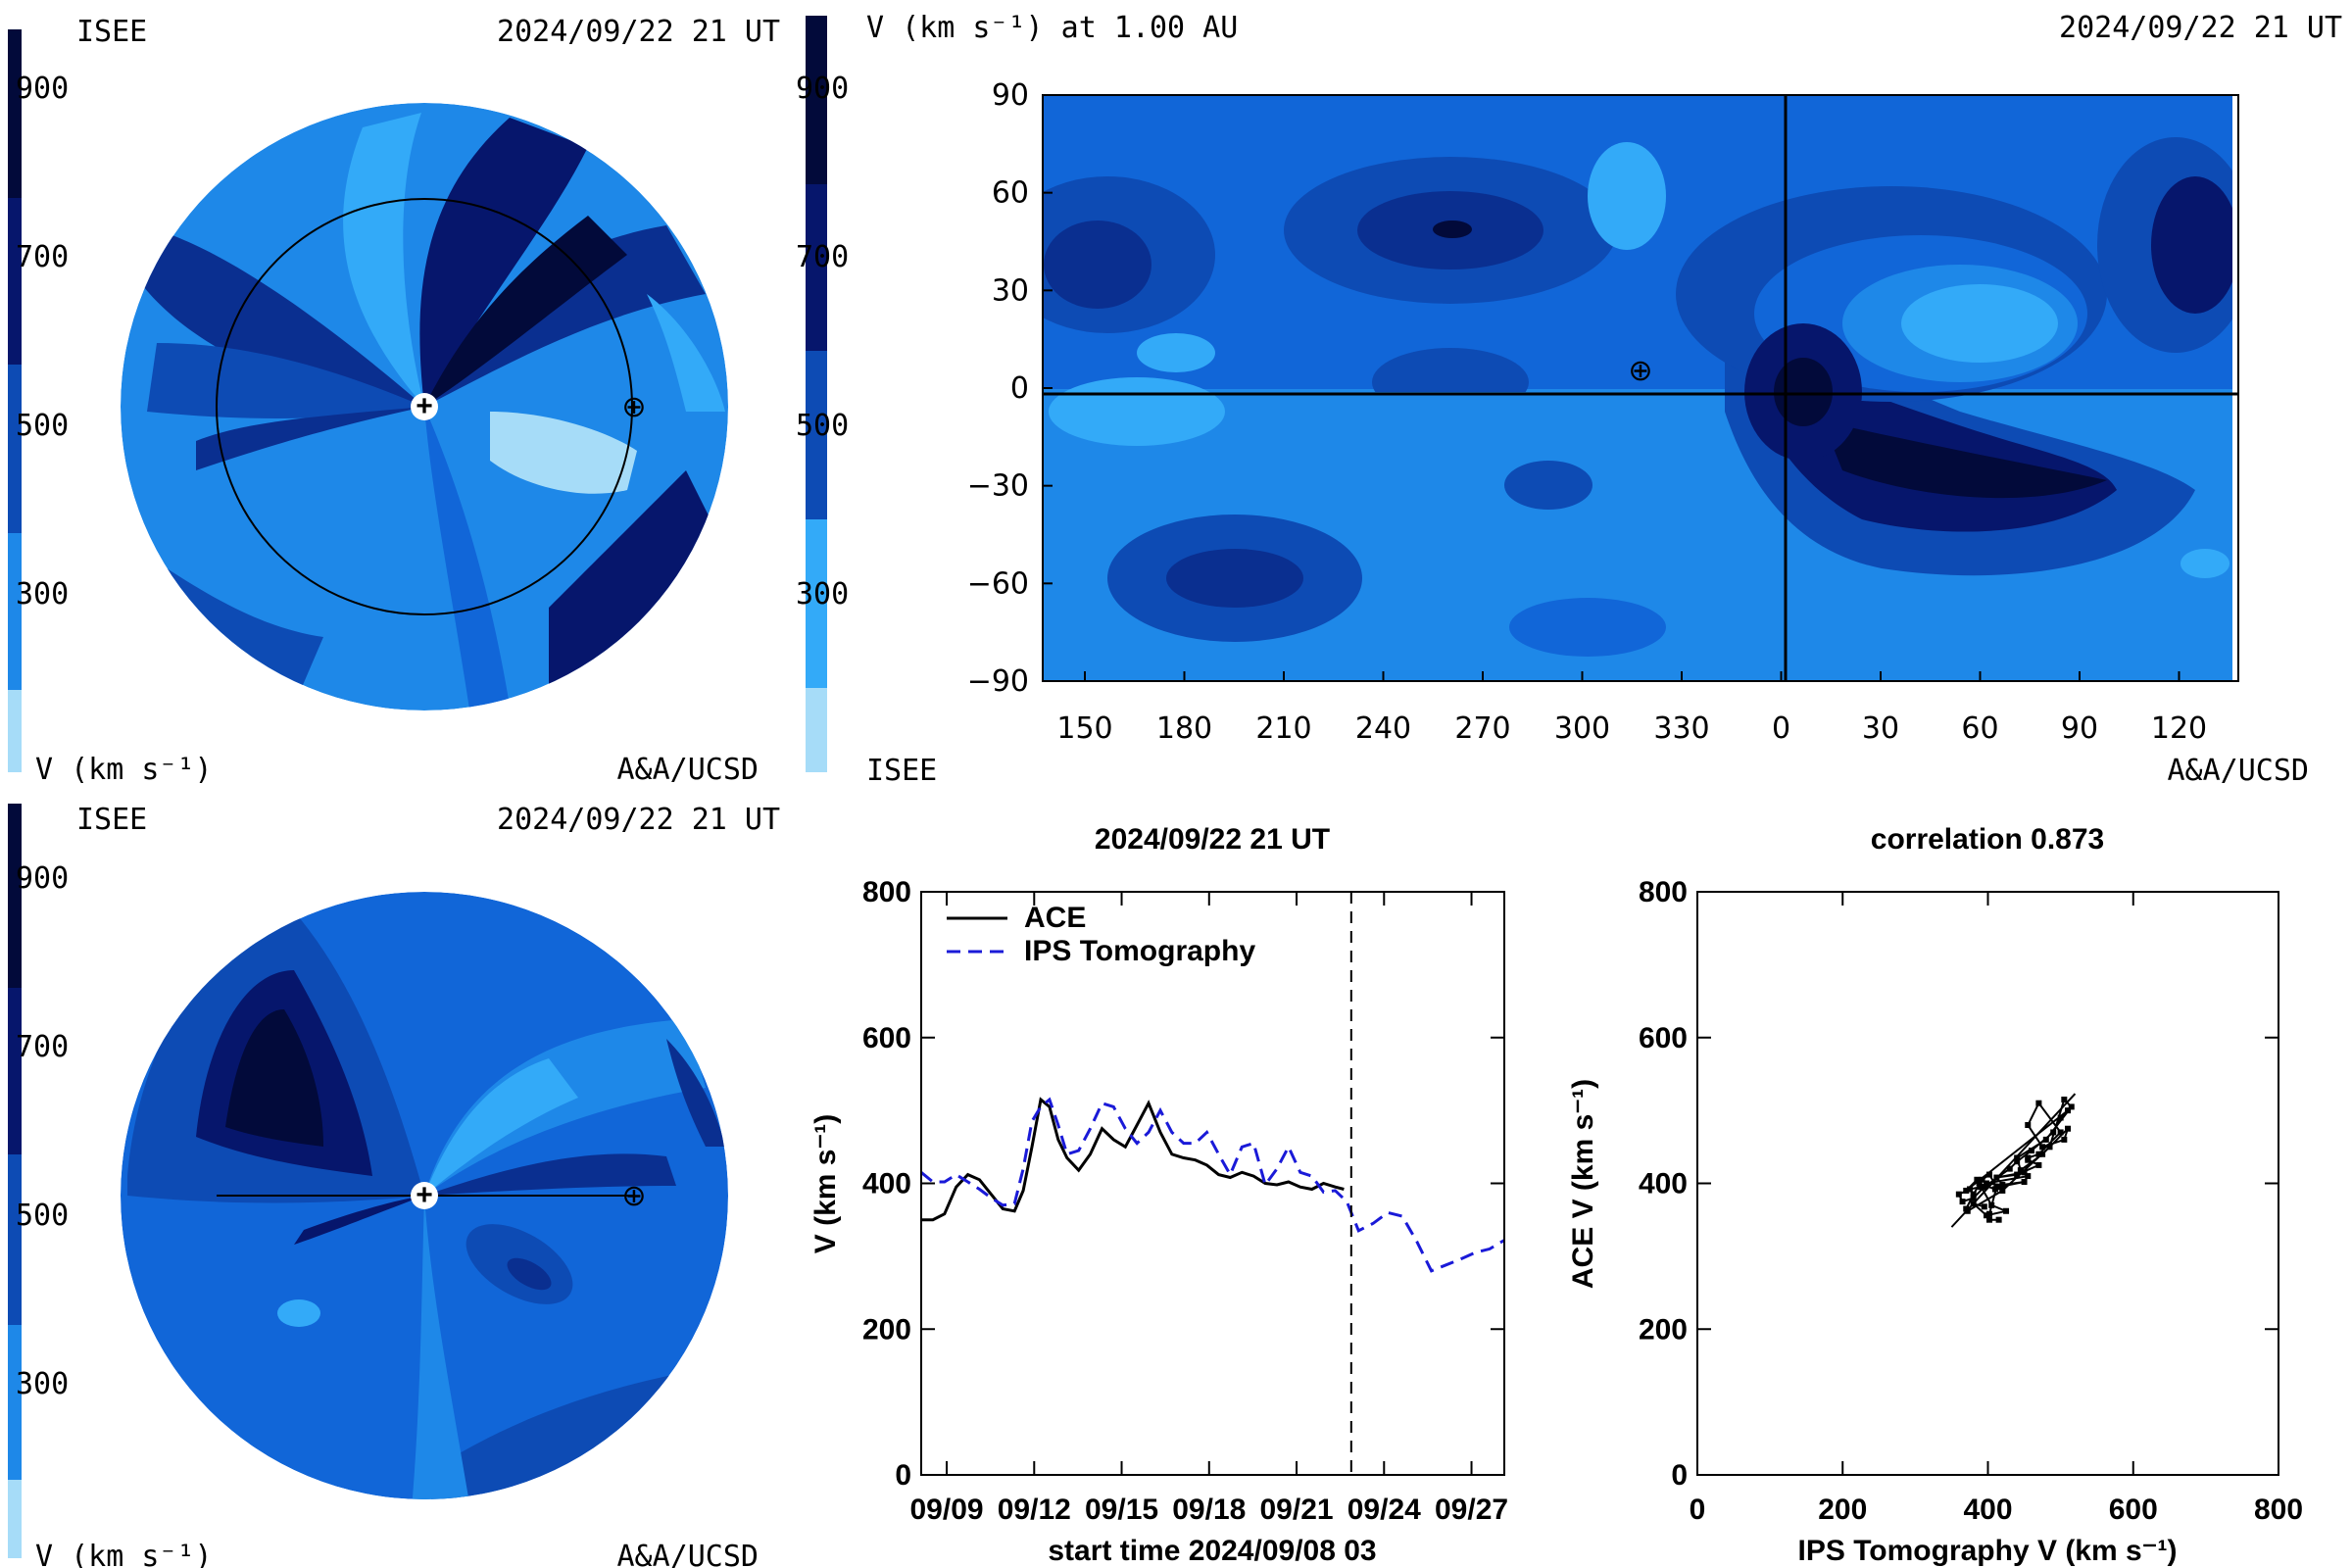 The image size is (2352, 1568). I want to click on isee-label: ISEE, so click(111, 32).